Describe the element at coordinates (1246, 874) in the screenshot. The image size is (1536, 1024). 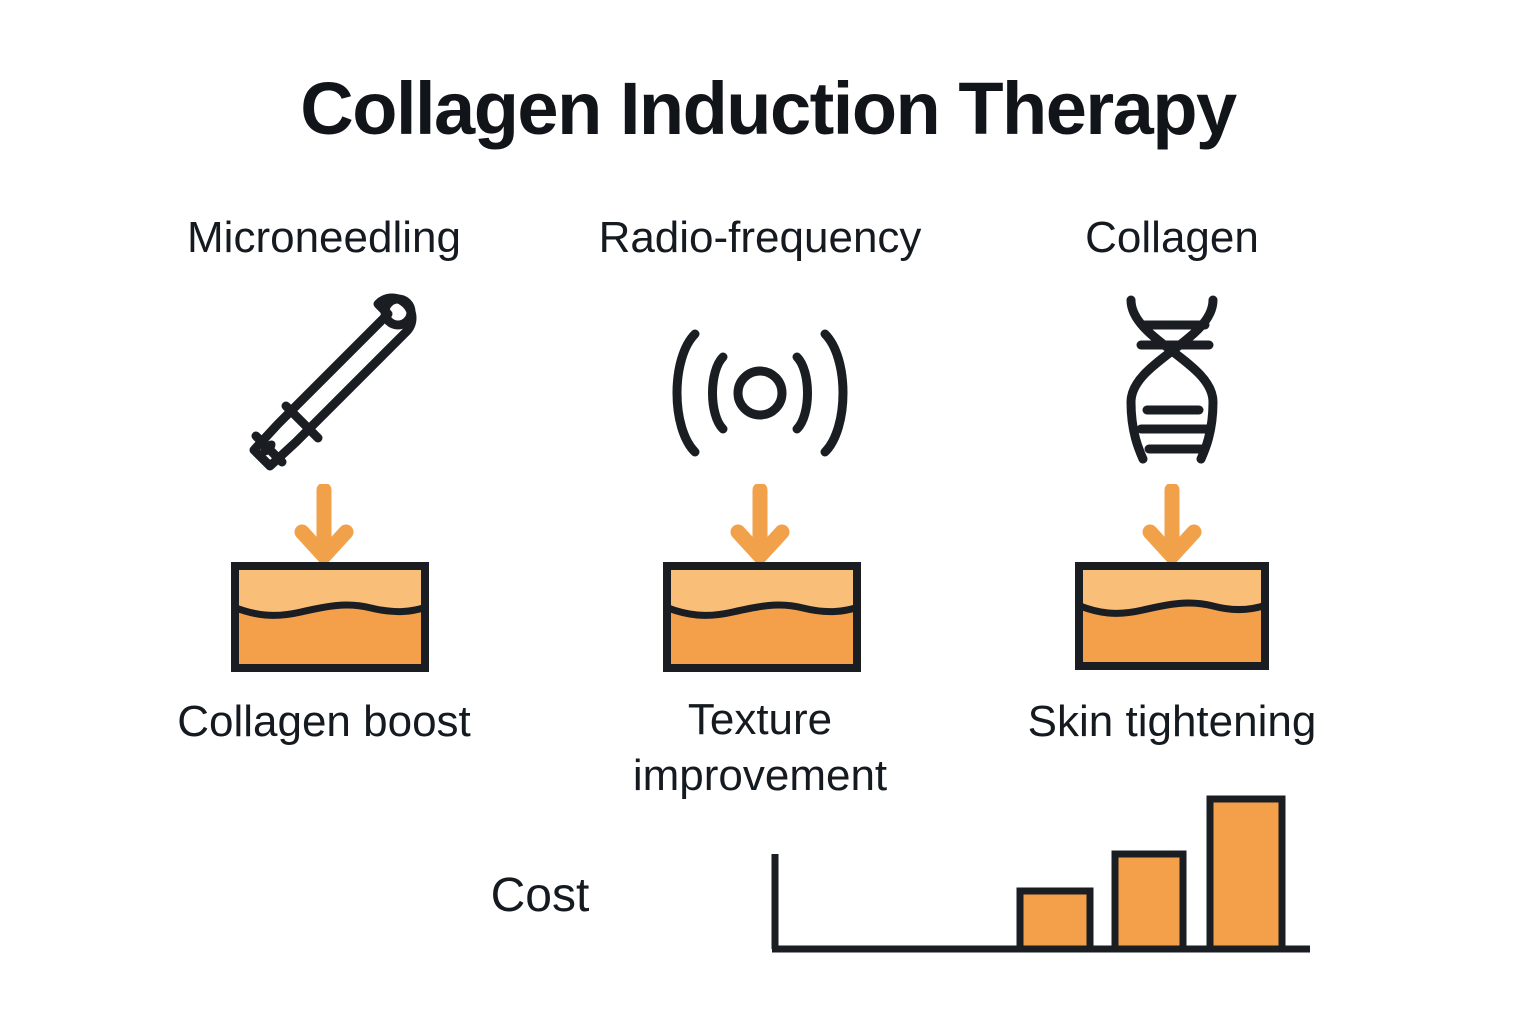
I see `chart-bar-collagen` at that location.